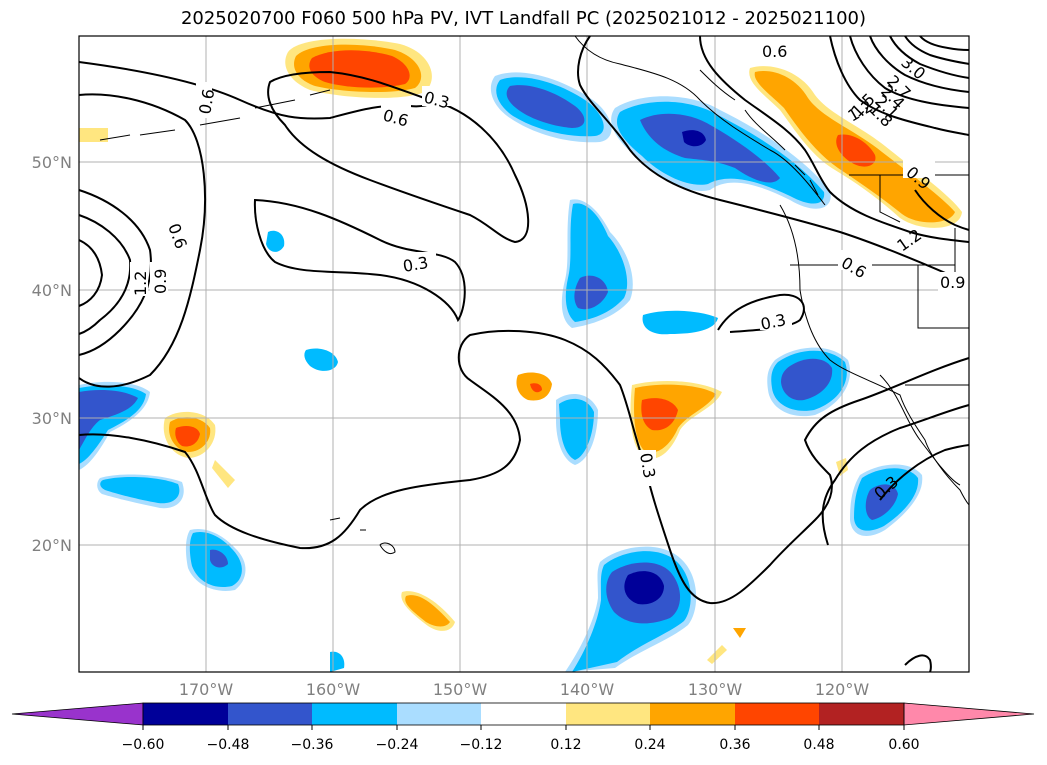  What do you see at coordinates (676, 419) in the screenshot?
I see `positive-anomaly-subtropical` at bounding box center [676, 419].